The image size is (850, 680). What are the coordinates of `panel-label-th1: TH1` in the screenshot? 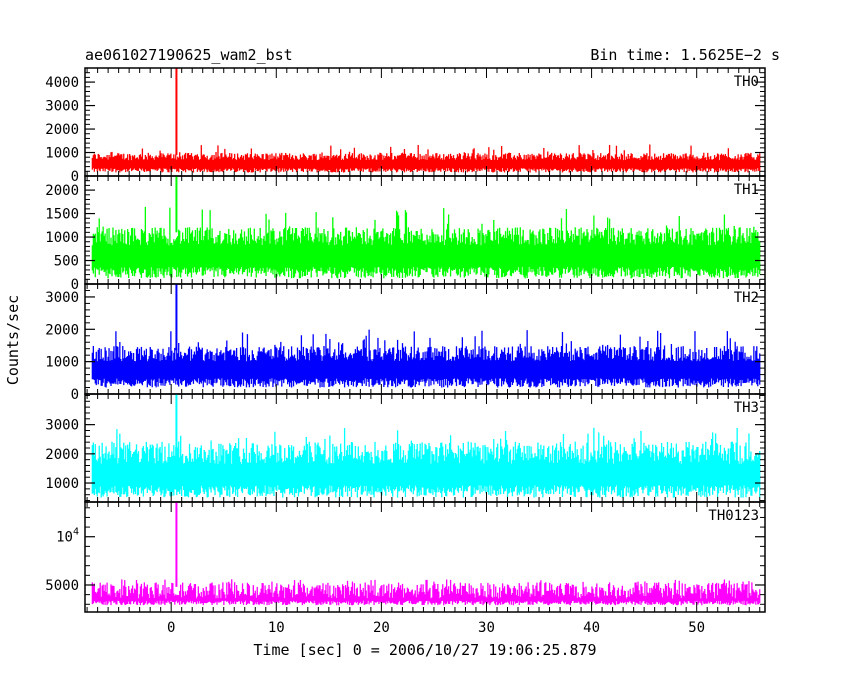 It's located at (746, 190).